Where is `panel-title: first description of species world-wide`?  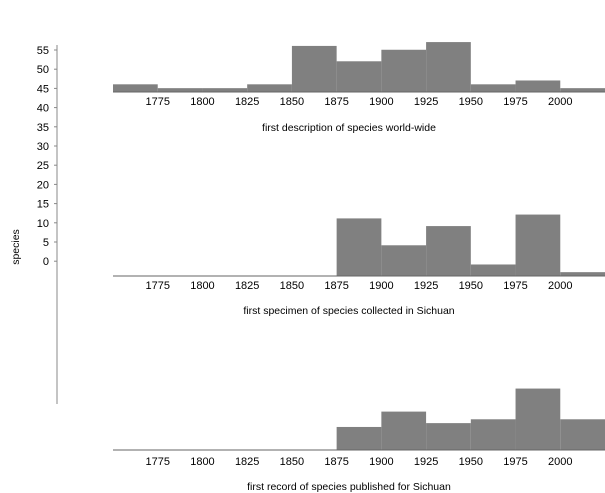 panel-title: first description of species world-wide is located at coordinates (349, 128).